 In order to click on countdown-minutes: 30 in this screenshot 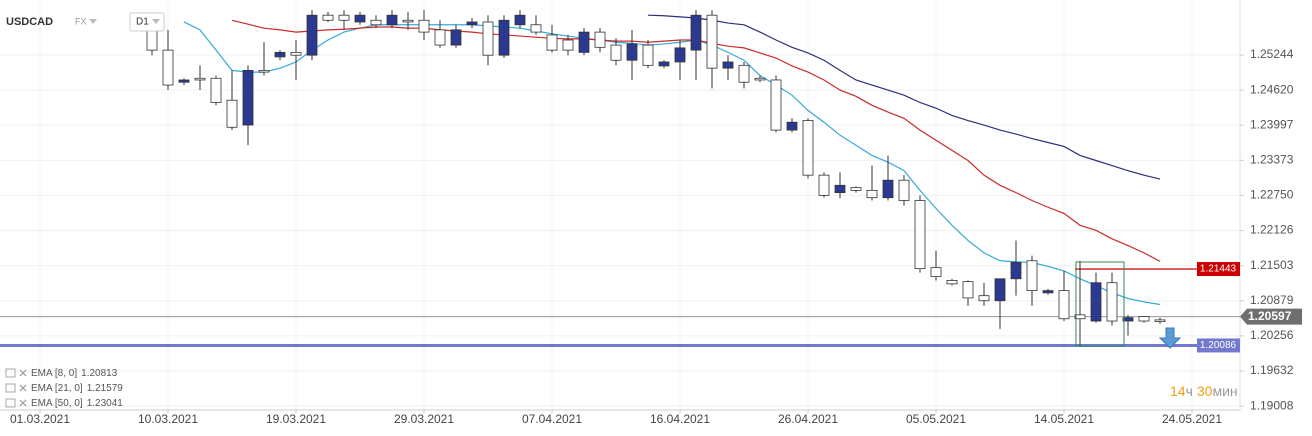, I will do `click(1205, 391)`.